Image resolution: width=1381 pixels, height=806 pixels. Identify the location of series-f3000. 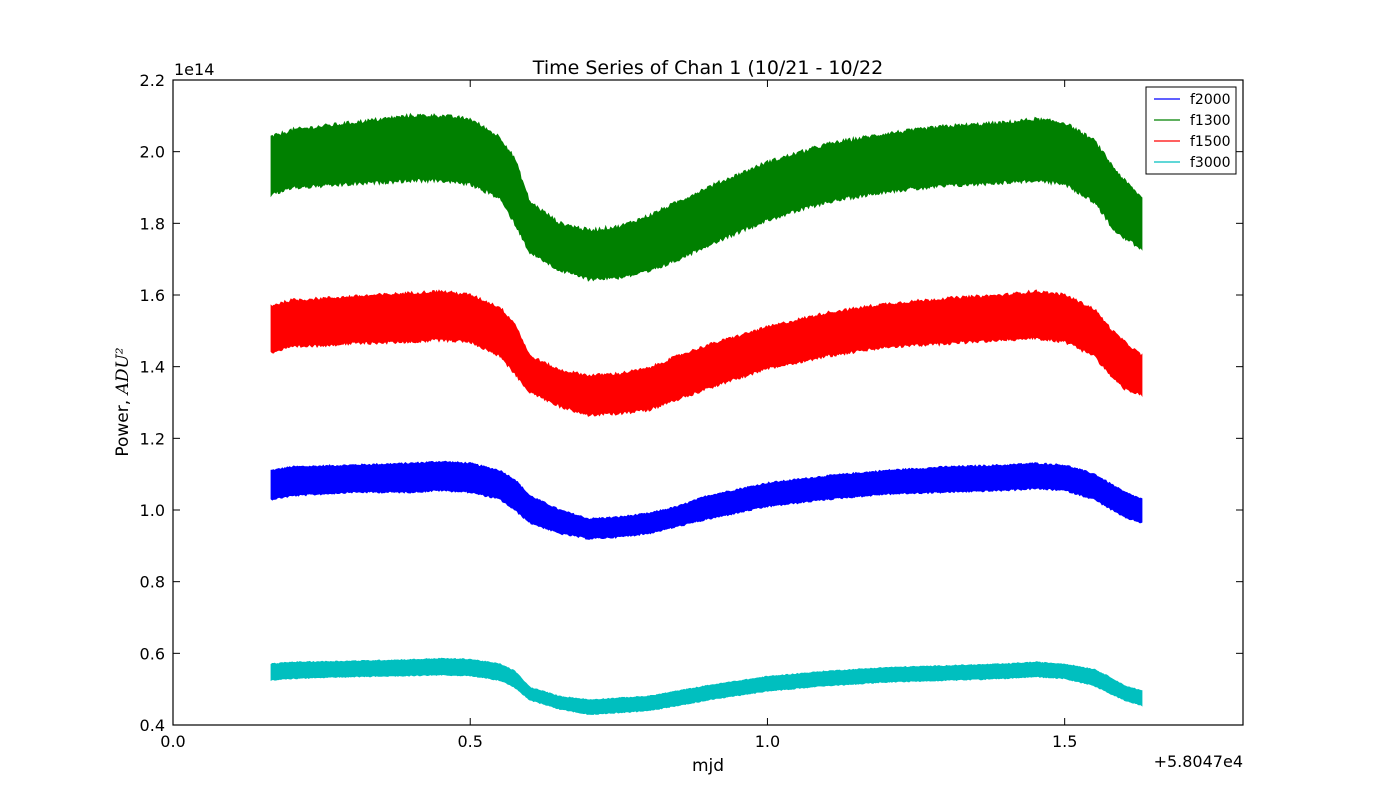
(706, 686).